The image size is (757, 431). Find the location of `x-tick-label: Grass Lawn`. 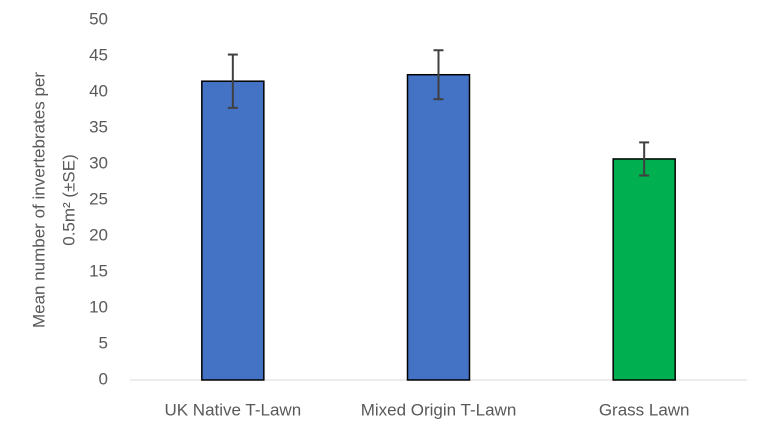

x-tick-label: Grass Lawn is located at coordinates (644, 409).